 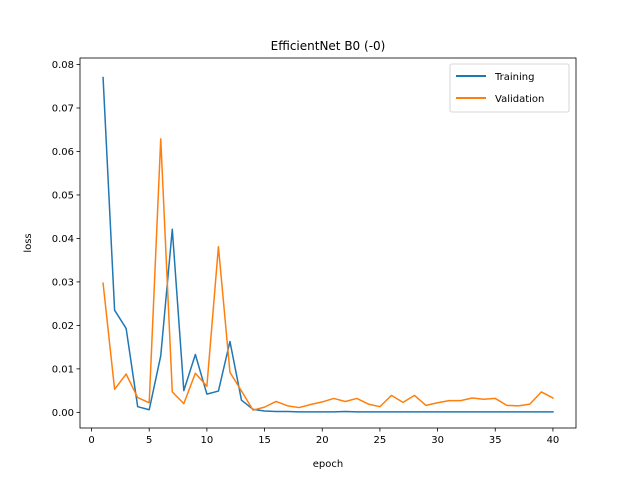 I want to click on y-axis-label: loss, so click(x=28, y=242).